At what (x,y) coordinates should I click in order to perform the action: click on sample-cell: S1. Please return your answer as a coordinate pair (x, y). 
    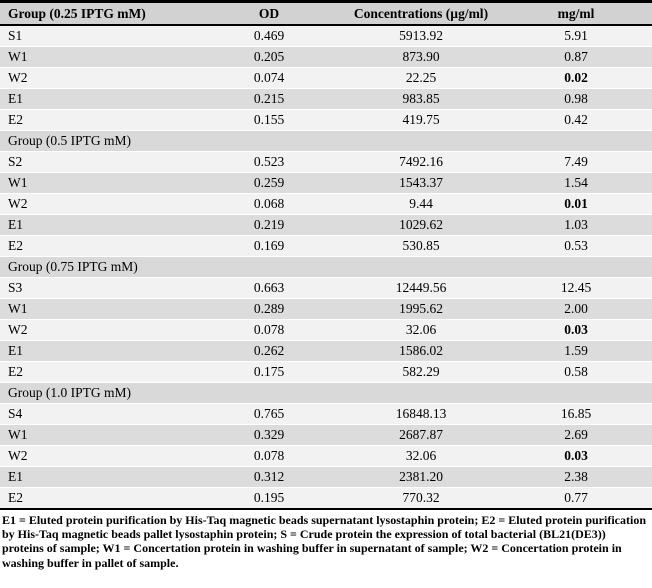
    Looking at the image, I should click on (113, 36).